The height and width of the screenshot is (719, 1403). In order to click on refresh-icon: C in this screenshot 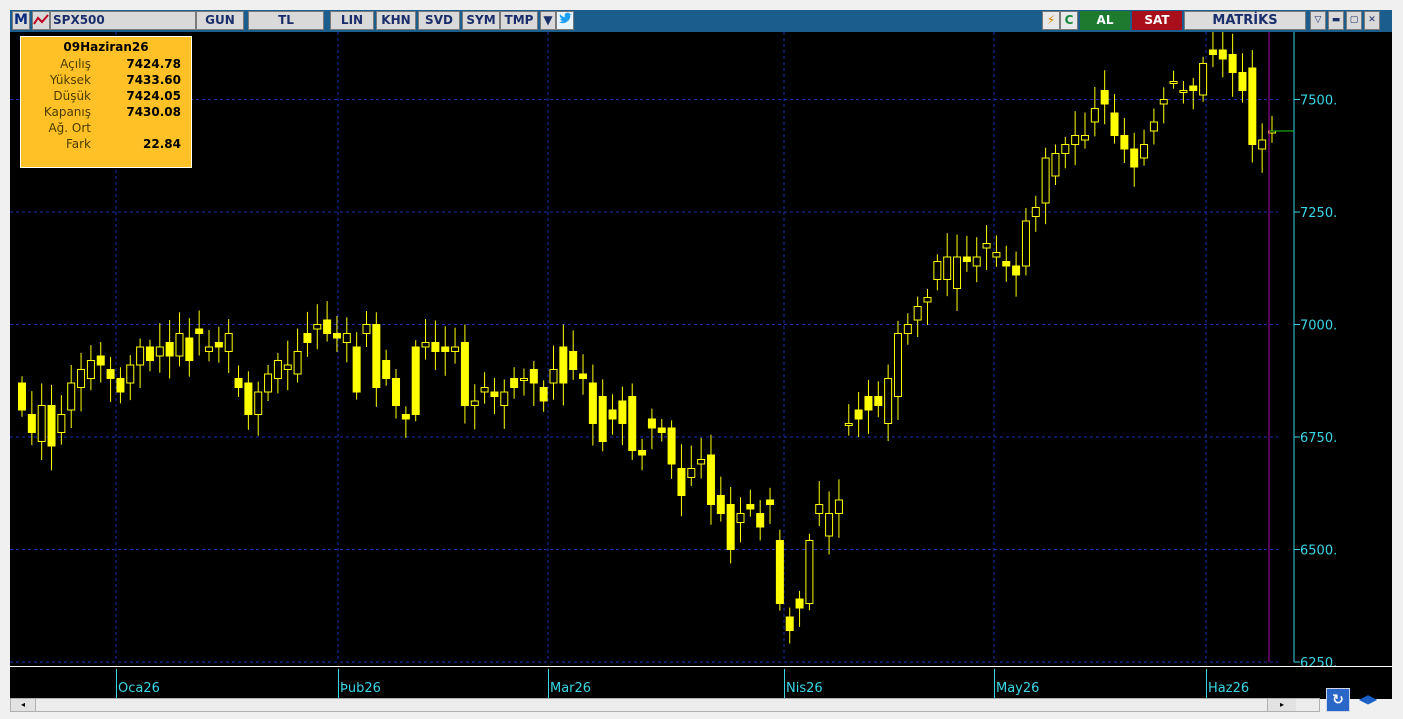, I will do `click(1069, 20)`.